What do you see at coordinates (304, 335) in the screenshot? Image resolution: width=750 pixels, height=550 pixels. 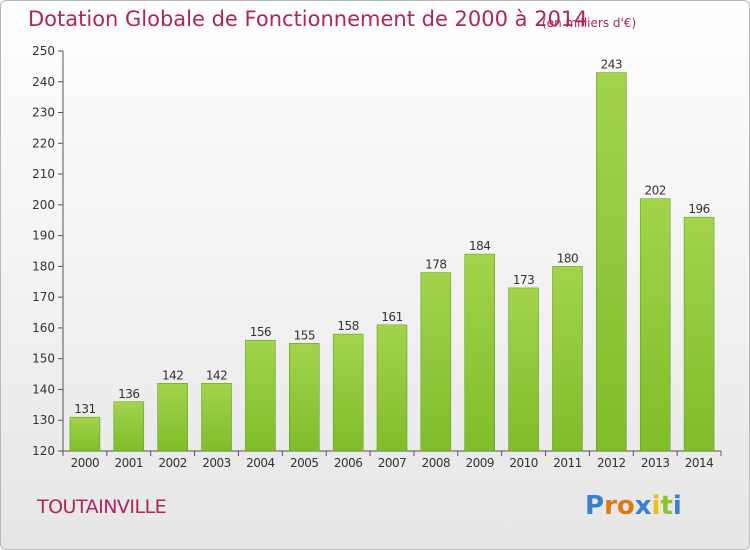 I see `value-label-2005: 155` at bounding box center [304, 335].